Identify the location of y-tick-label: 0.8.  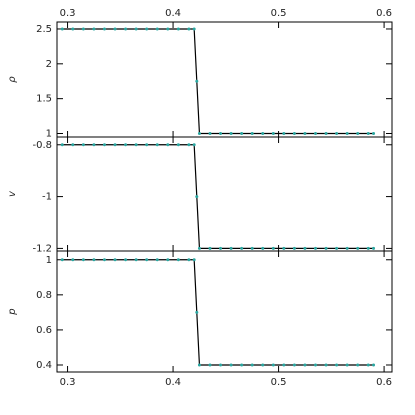
(44, 295).